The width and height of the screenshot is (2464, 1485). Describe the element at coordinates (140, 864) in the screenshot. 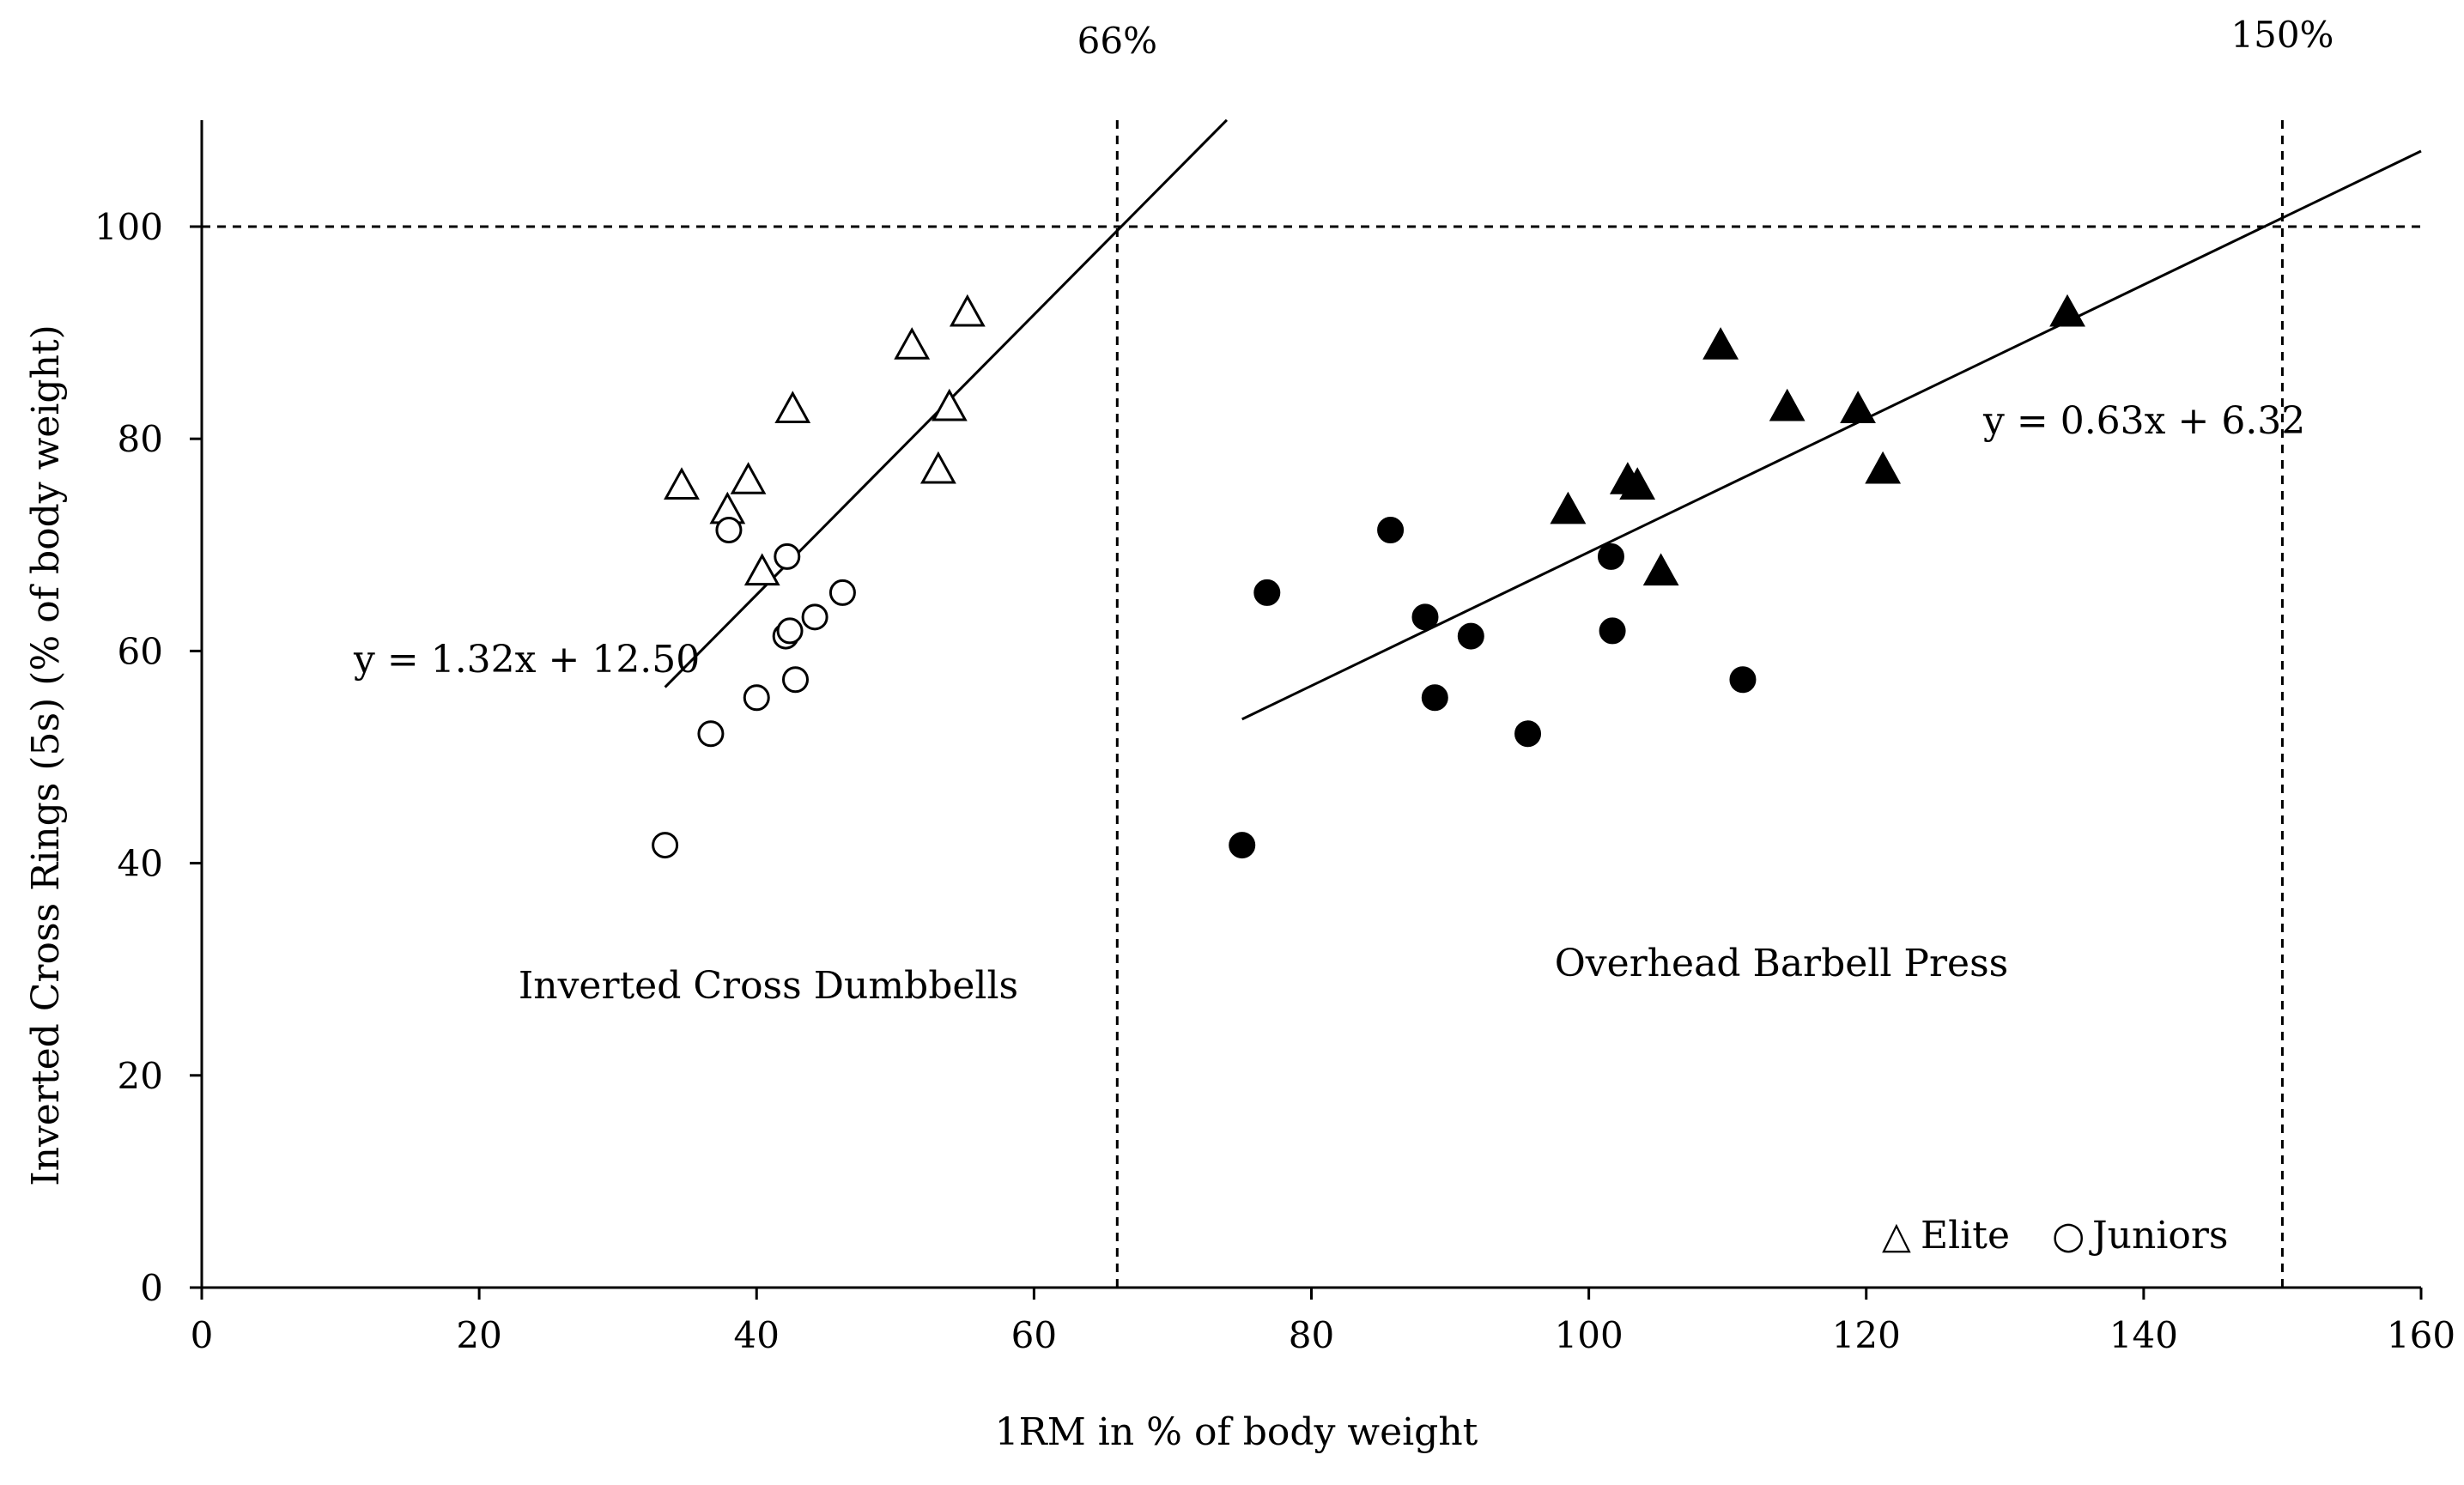

I see `y-tick-label-40: 40` at that location.